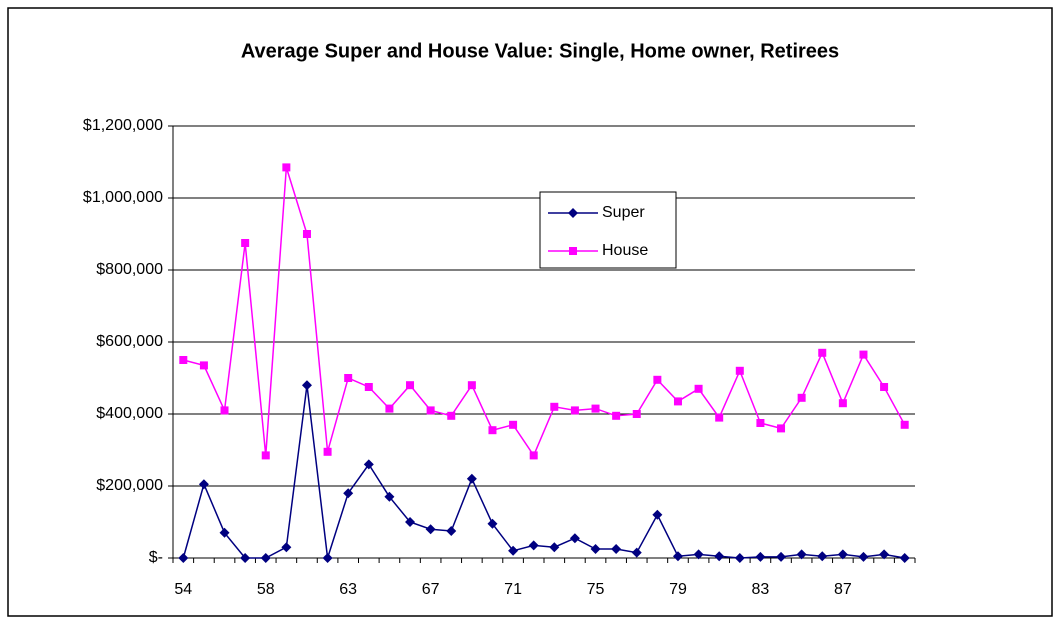 The height and width of the screenshot is (624, 1061). What do you see at coordinates (183, 589) in the screenshot?
I see `x-tick-label: 54` at bounding box center [183, 589].